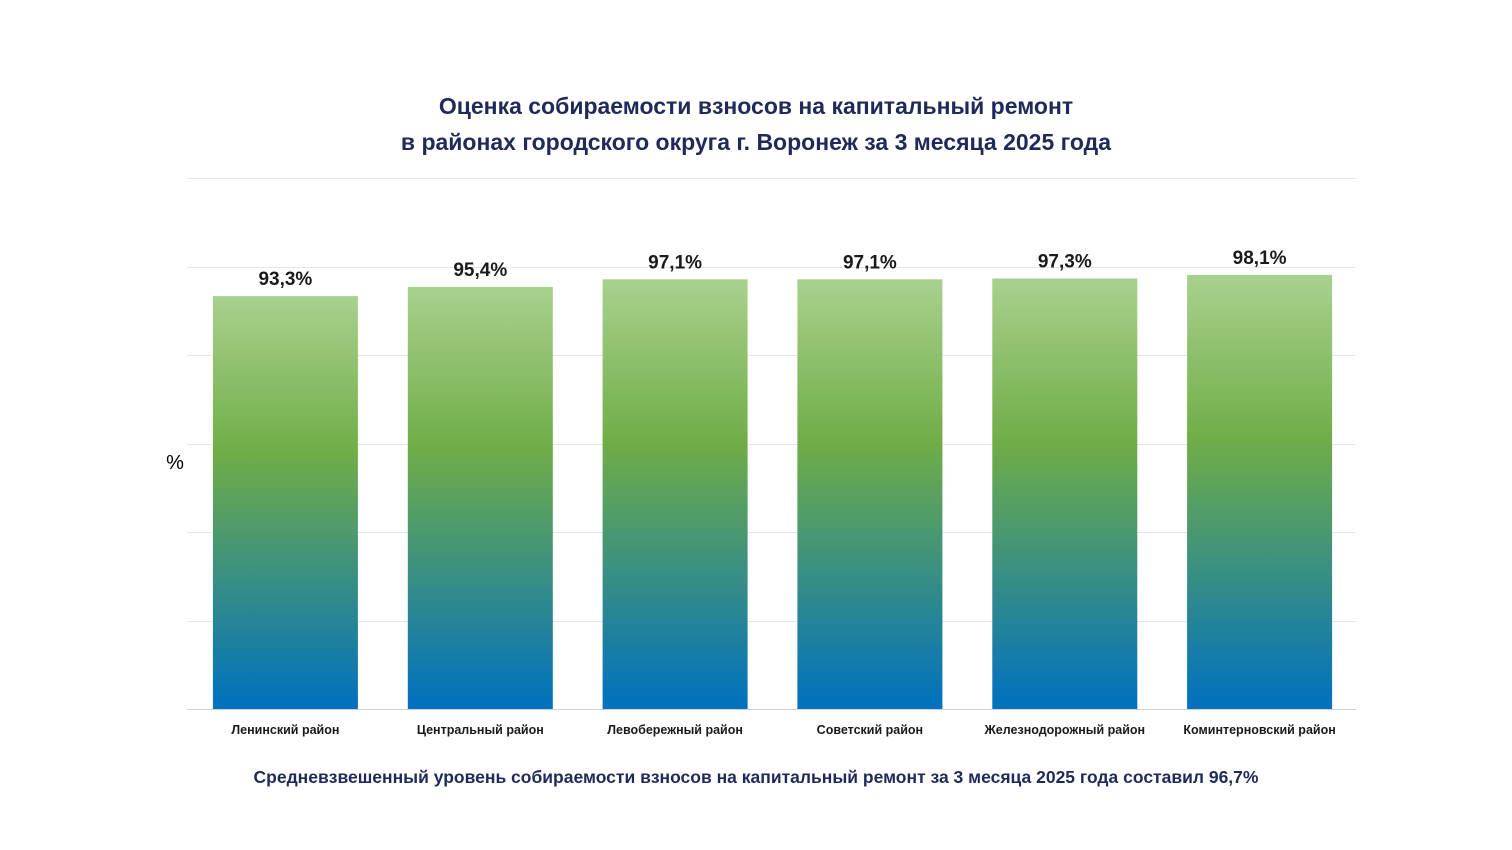  What do you see at coordinates (675, 730) in the screenshot?
I see `category-label: Левобережный район` at bounding box center [675, 730].